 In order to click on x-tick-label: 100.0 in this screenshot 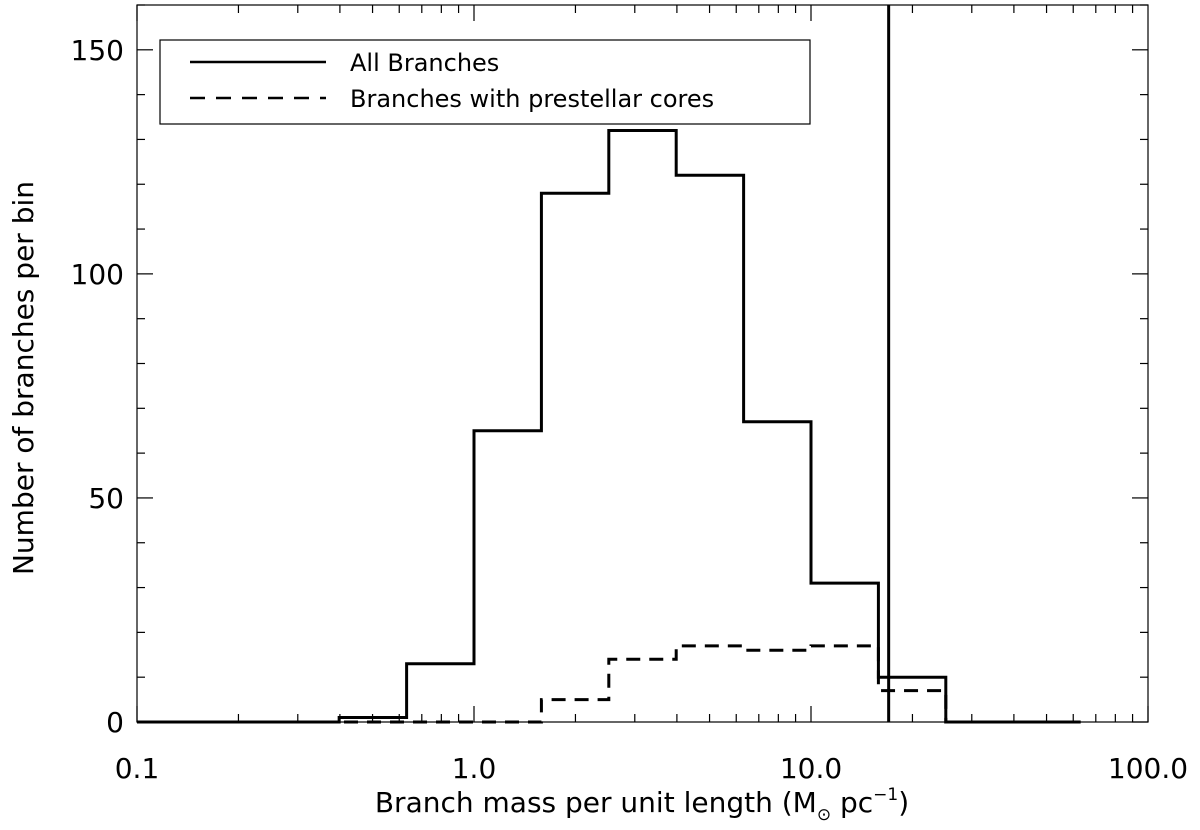, I will do `click(1148, 768)`.